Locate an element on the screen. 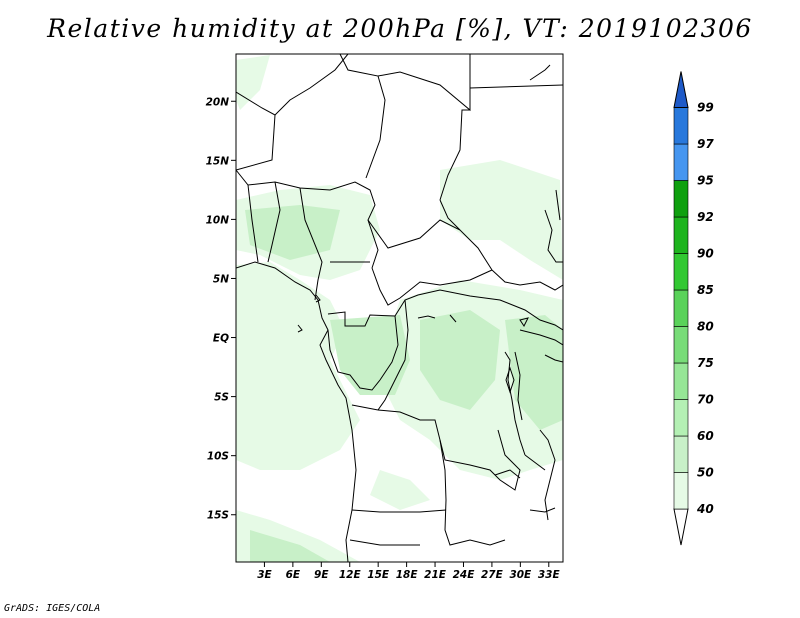 The image size is (800, 618). humidity-patch-west-inner is located at coordinates (292, 232).